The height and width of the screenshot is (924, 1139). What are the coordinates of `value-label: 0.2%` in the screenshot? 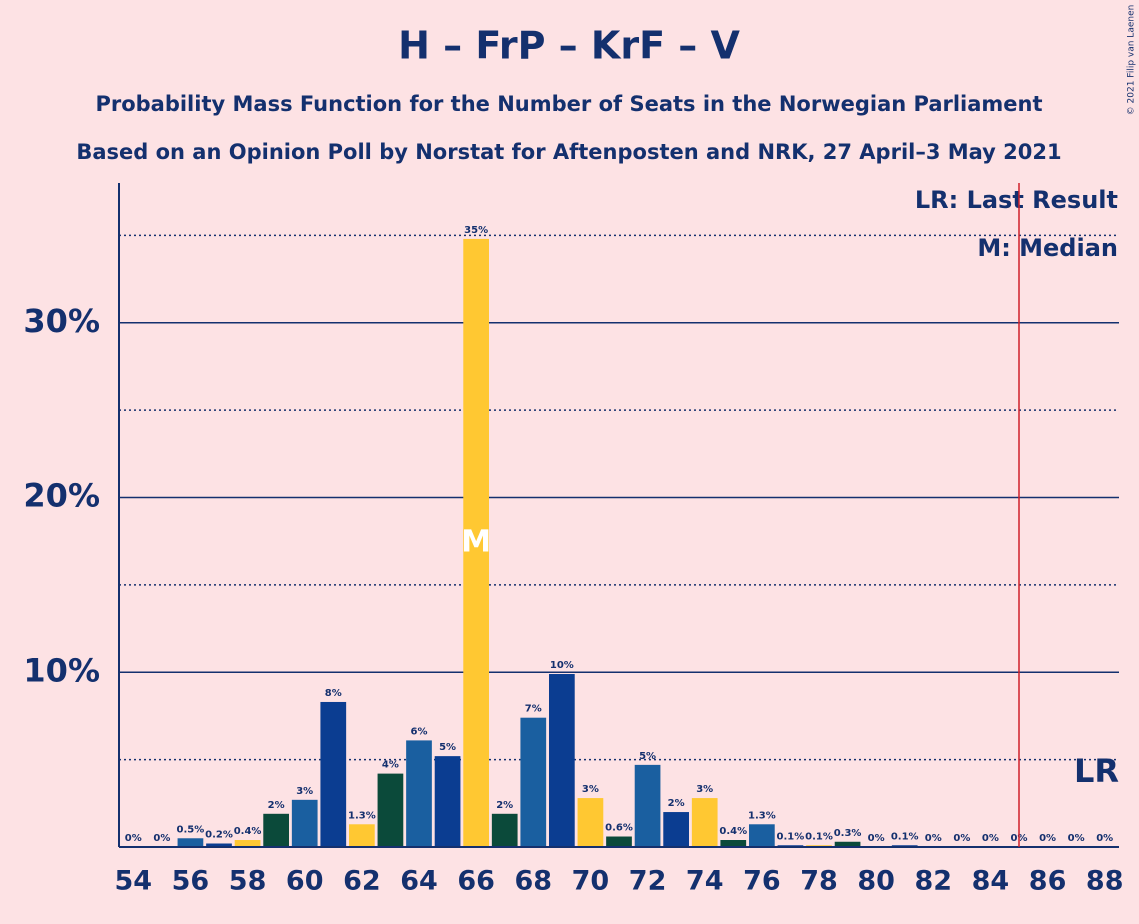 It's located at (219, 835).